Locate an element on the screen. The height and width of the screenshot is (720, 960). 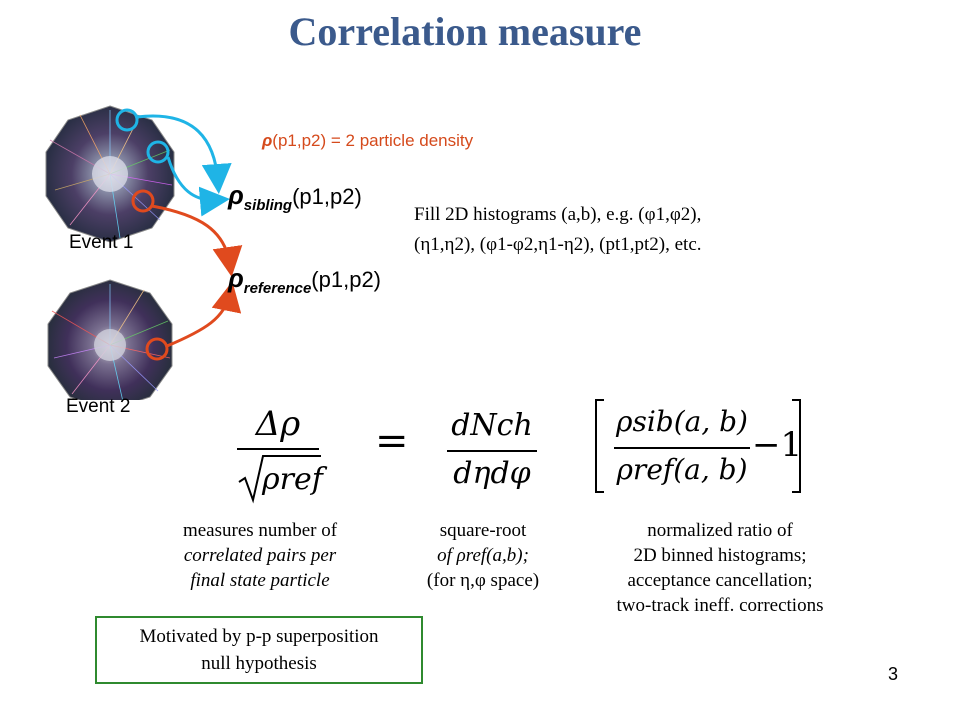
eq-lhs-denominator: ρref is located at coordinates (292, 479).